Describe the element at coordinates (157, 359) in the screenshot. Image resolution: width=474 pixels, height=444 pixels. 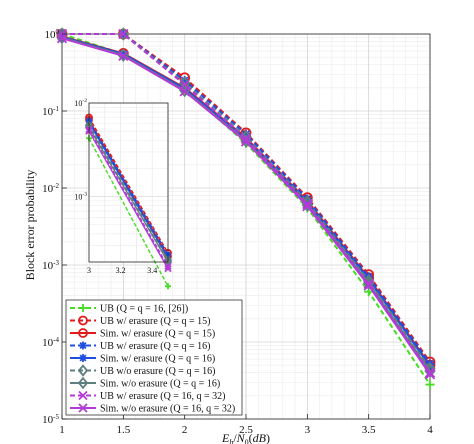
I see `legend-label: Sim. w/ erasure (Q = q = 16)` at that location.